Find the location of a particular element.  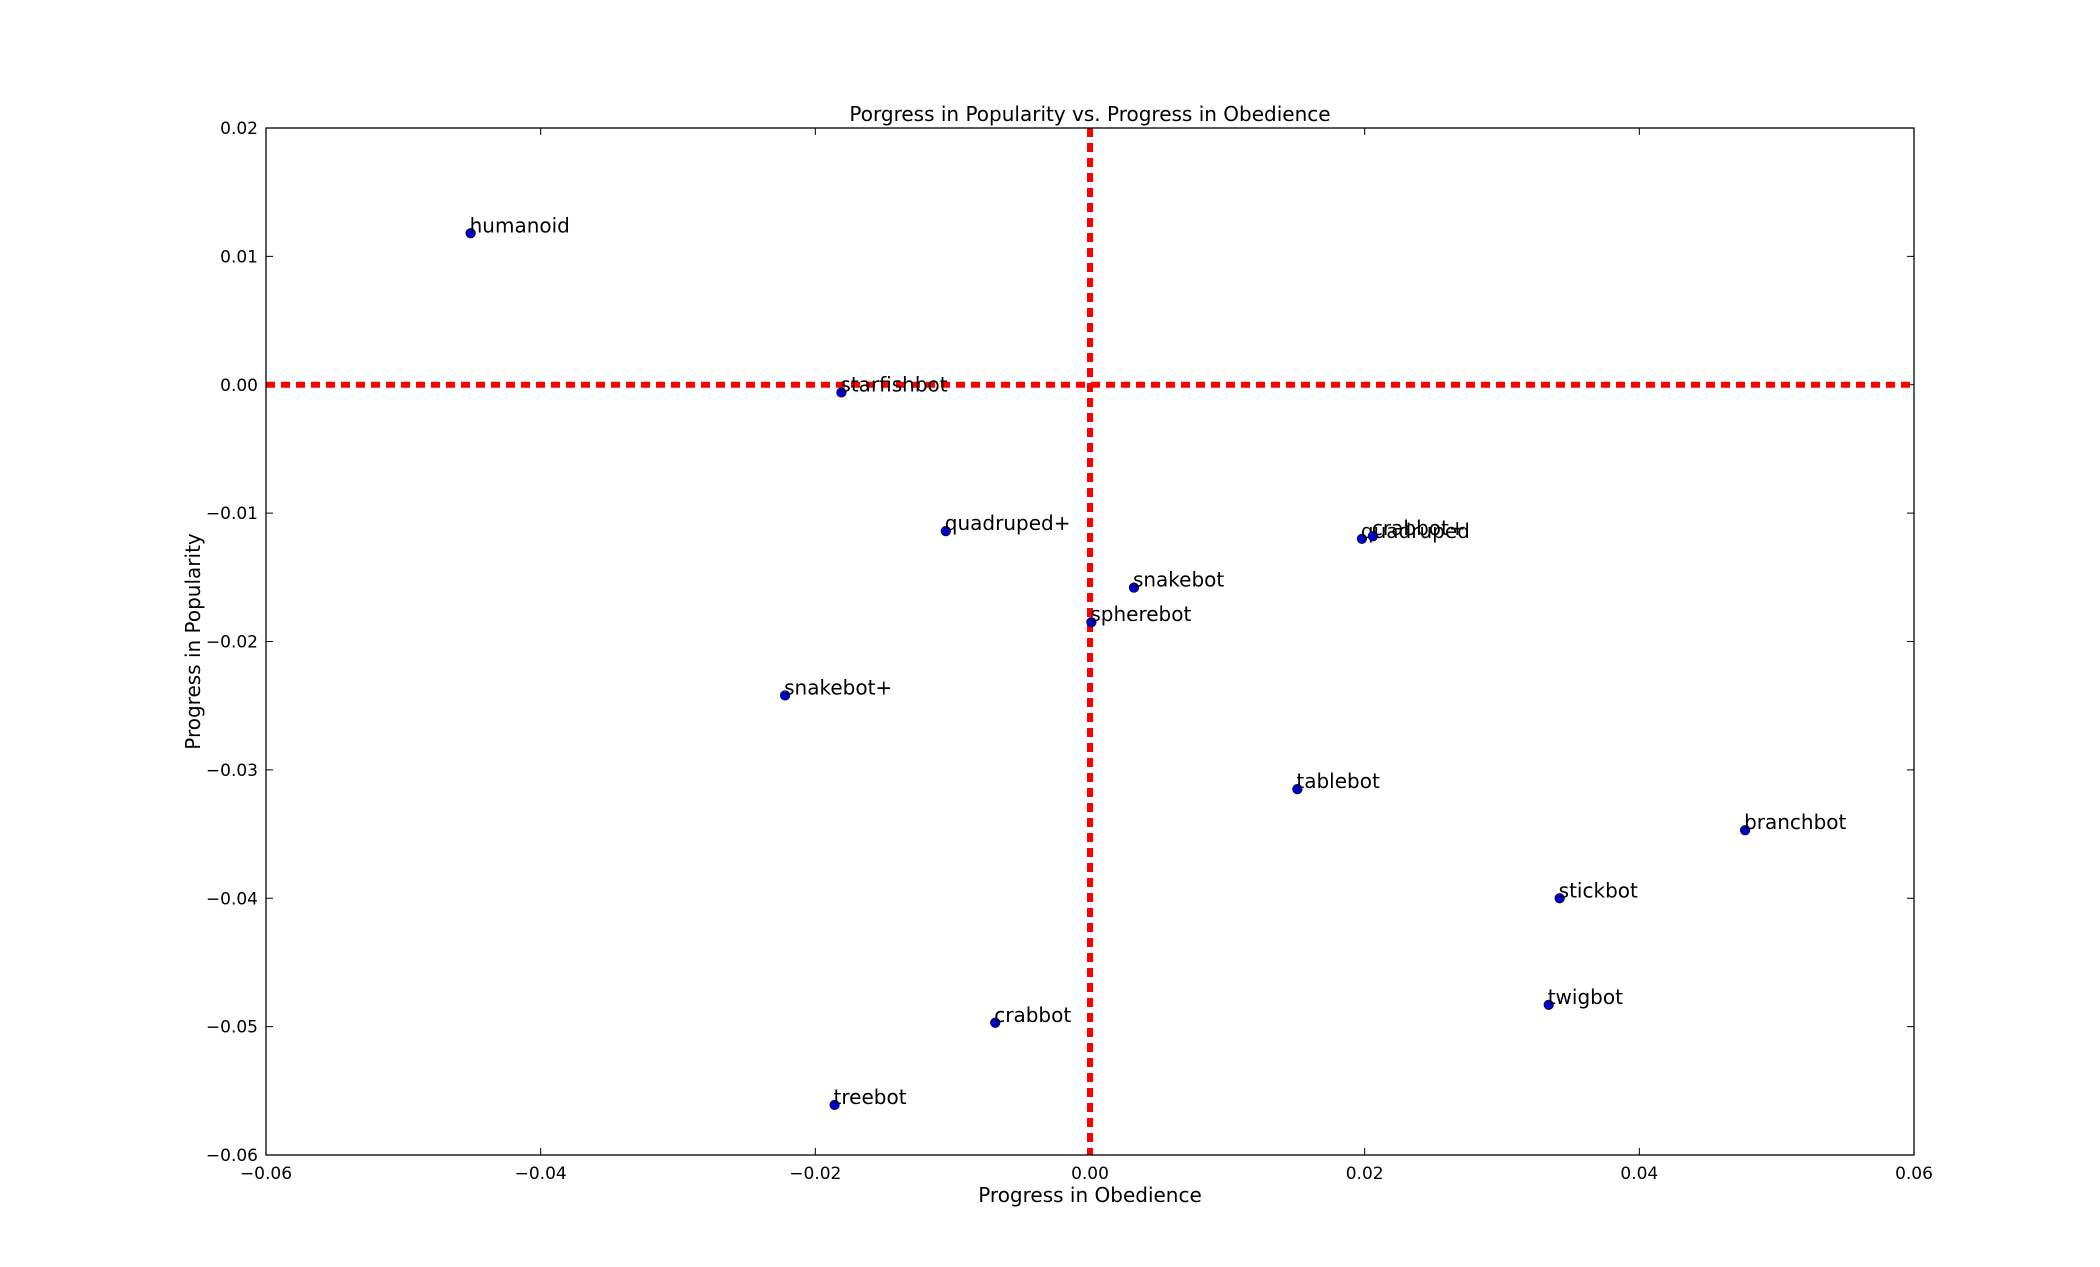

data-point-quadruped-plus is located at coordinates (945, 531).